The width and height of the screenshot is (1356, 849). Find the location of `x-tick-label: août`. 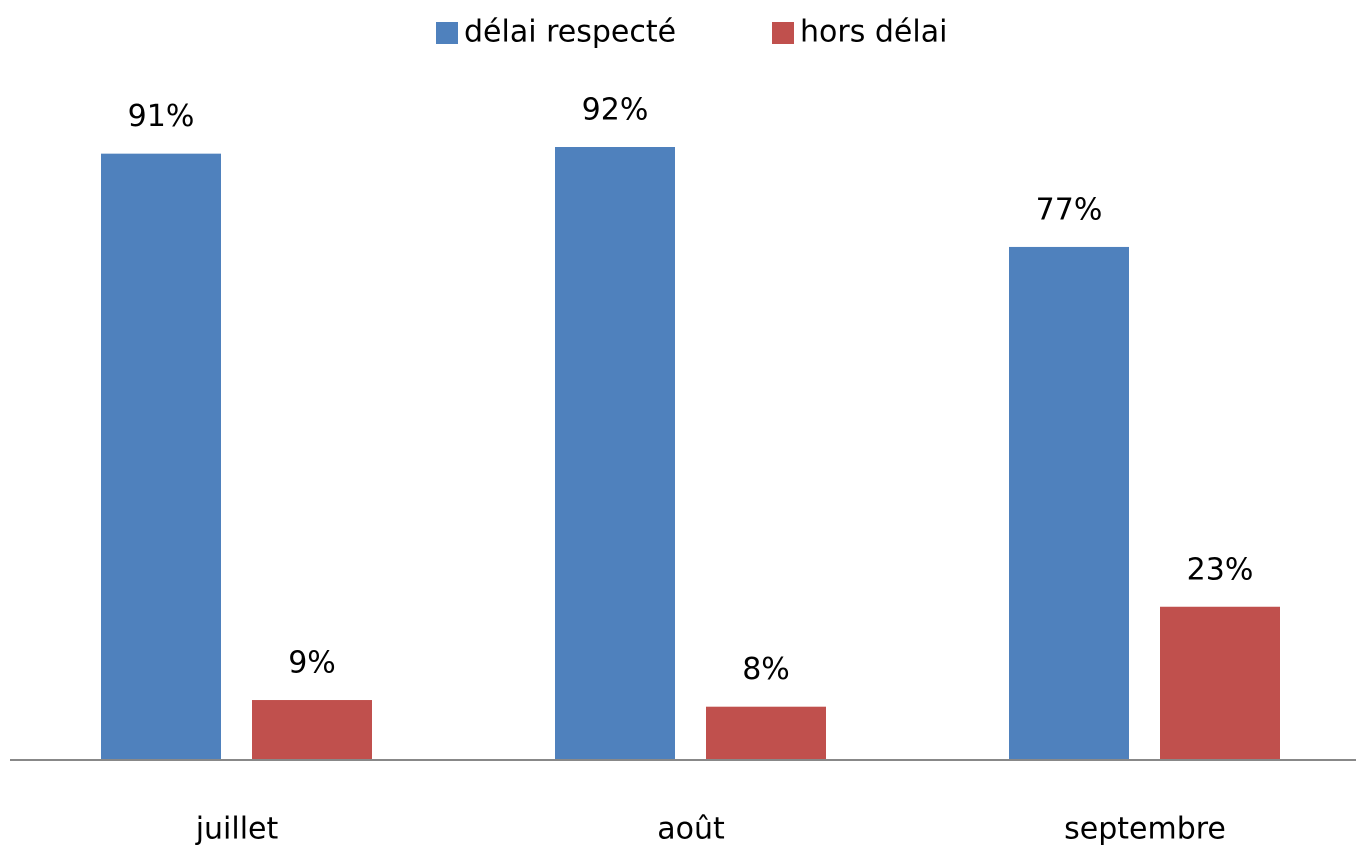

x-tick-label: août is located at coordinates (691, 829).